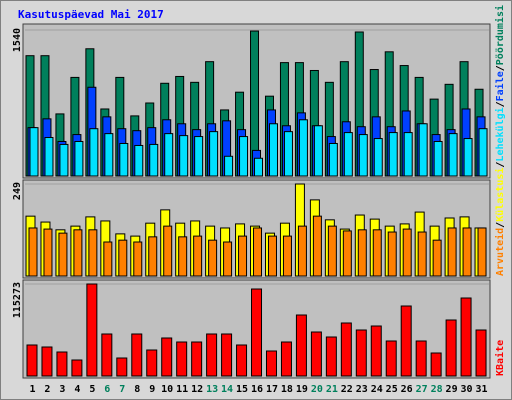 The width and height of the screenshot is (512, 400). What do you see at coordinates (17, 300) in the screenshot?
I see `y-tick-label: 115273` at bounding box center [17, 300].